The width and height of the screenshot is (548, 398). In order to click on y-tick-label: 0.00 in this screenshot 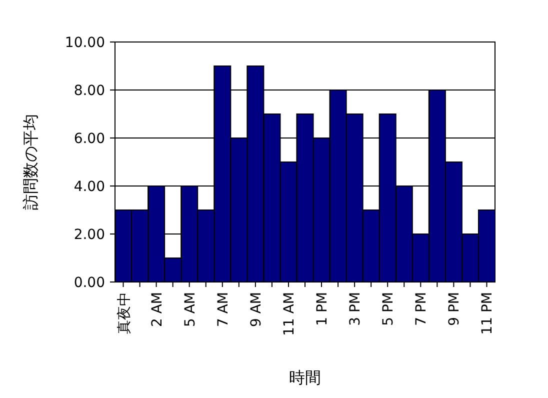, I will do `click(89, 283)`.